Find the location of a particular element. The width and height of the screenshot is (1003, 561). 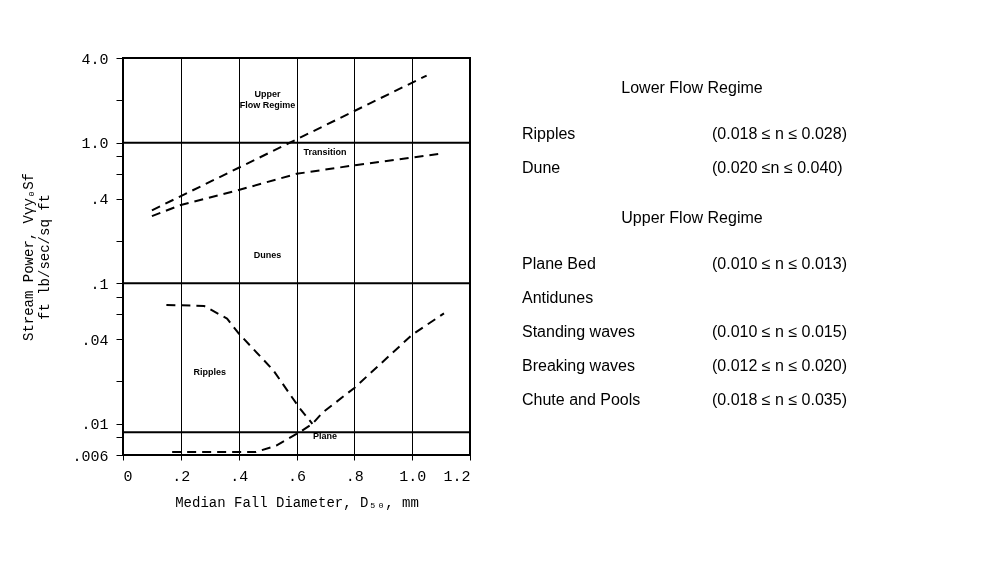

x-axis-title: Median Fall Diameter, D₅₀, mm is located at coordinates (297, 502).